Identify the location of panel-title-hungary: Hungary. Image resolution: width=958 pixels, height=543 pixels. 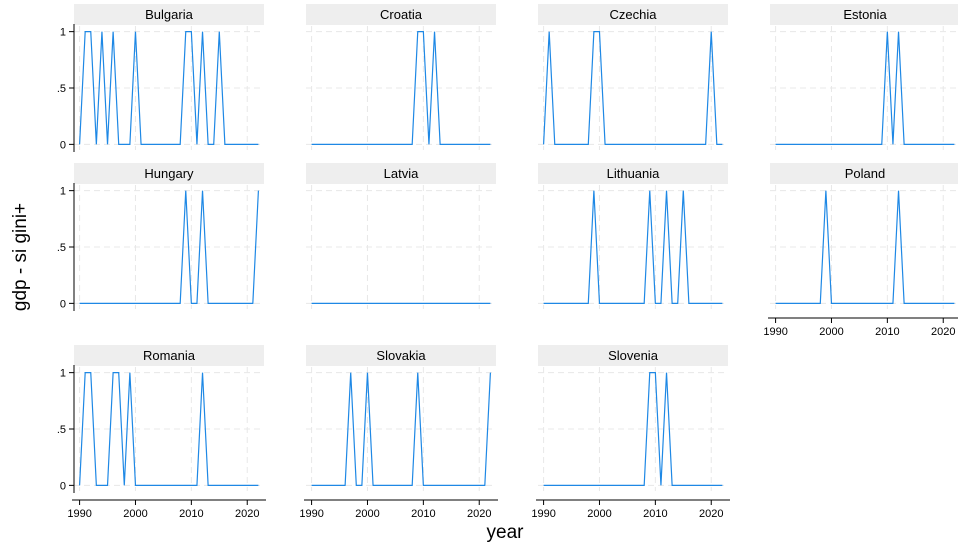
(169, 173).